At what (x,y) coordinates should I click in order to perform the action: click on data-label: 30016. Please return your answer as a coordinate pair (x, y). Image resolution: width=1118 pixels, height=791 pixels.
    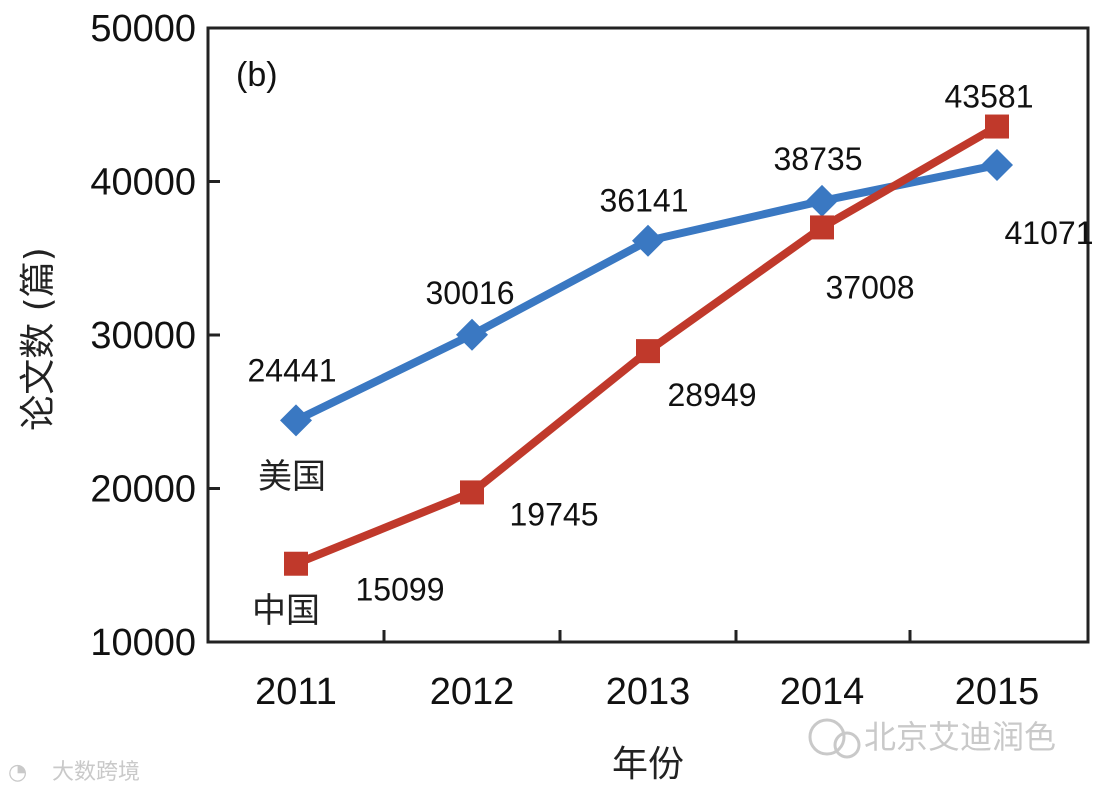
    Looking at the image, I should click on (470, 293).